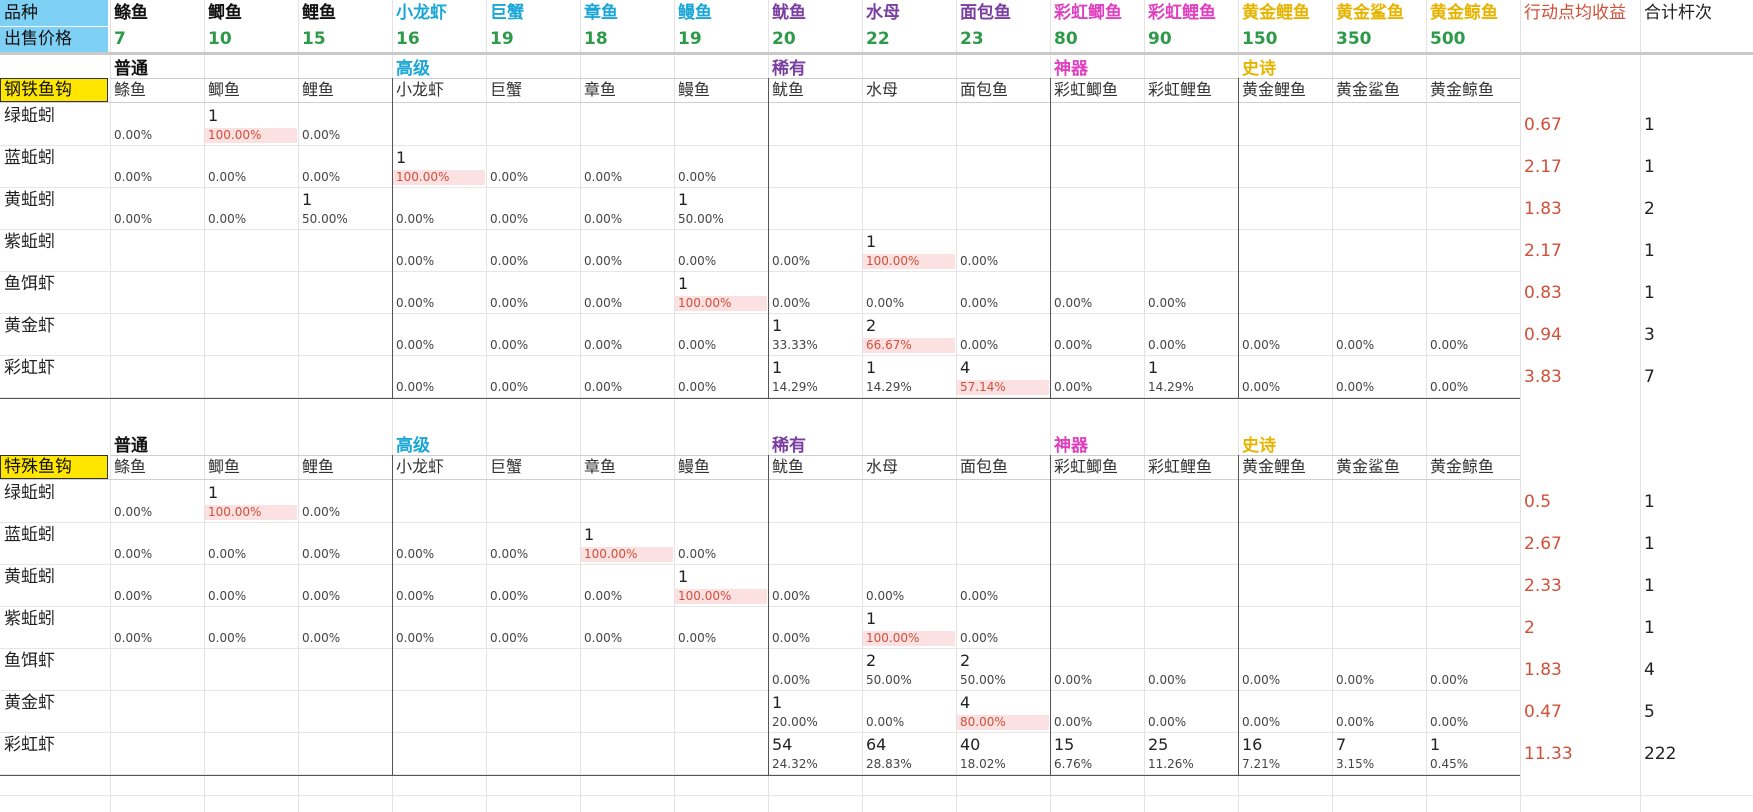  I want to click on avg-income-value: 2, so click(1529, 628).